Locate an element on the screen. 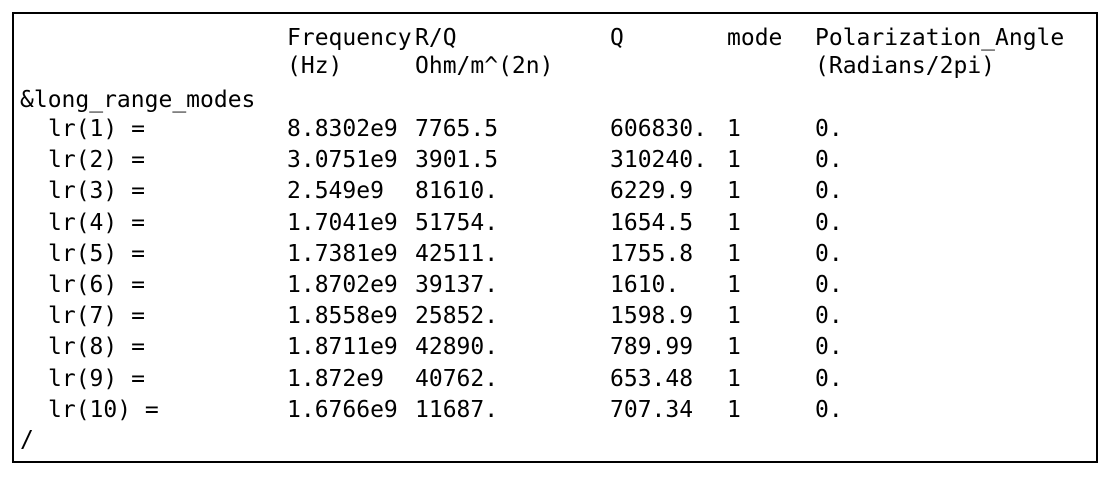  cell: 3901.5 is located at coordinates (457, 160).